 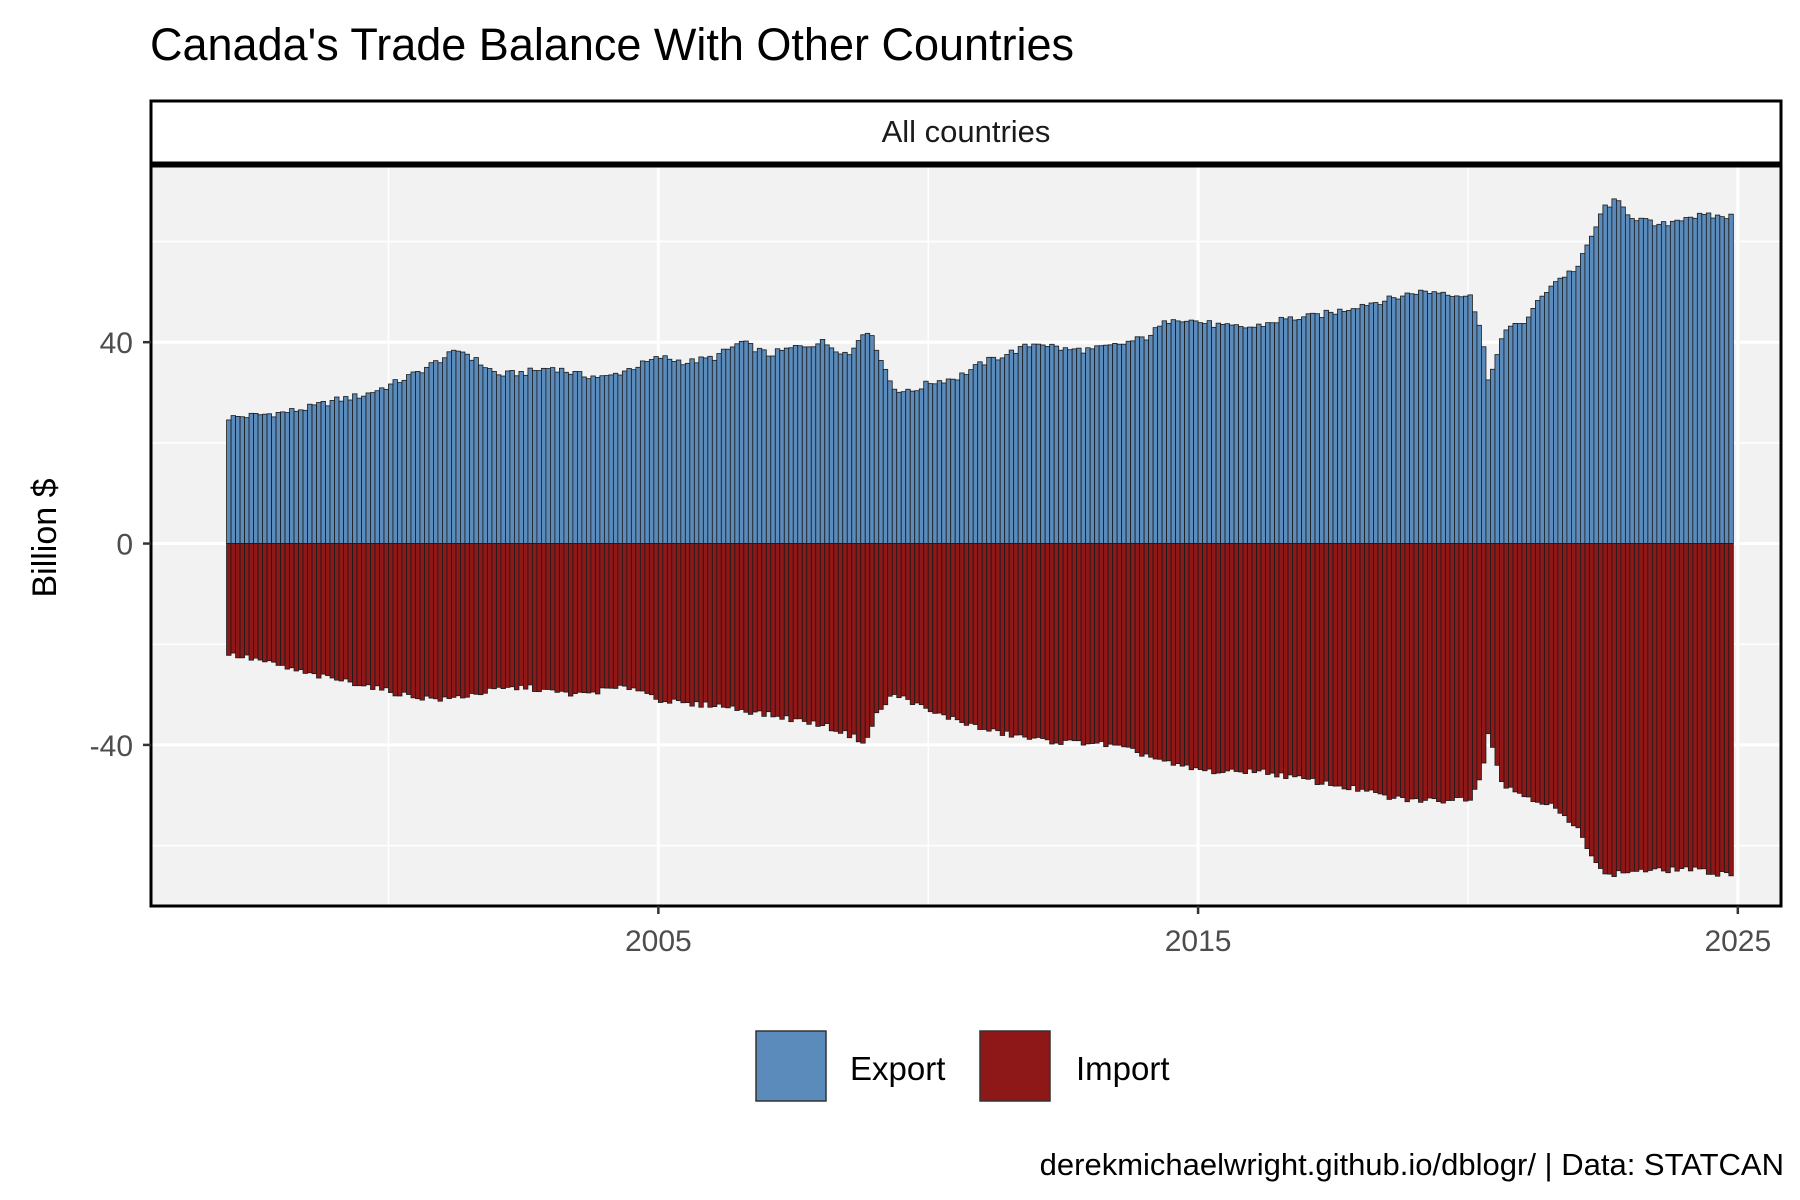 What do you see at coordinates (124, 545) in the screenshot?
I see `y-tick-label: 0` at bounding box center [124, 545].